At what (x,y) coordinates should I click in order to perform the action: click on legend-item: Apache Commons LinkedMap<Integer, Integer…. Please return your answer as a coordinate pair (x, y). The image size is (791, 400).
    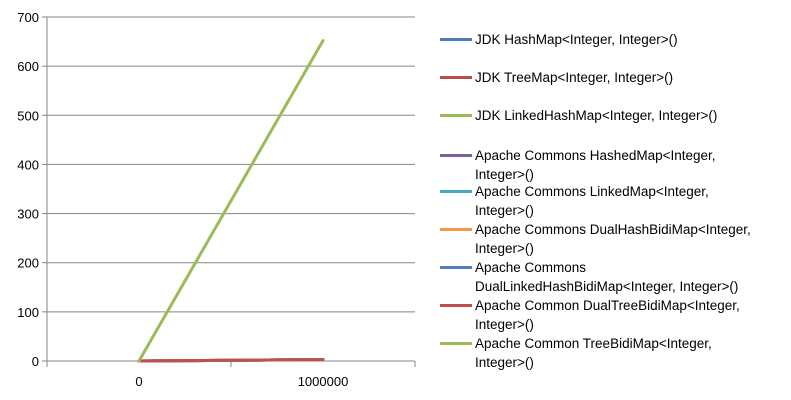
    Looking at the image, I should click on (612, 201).